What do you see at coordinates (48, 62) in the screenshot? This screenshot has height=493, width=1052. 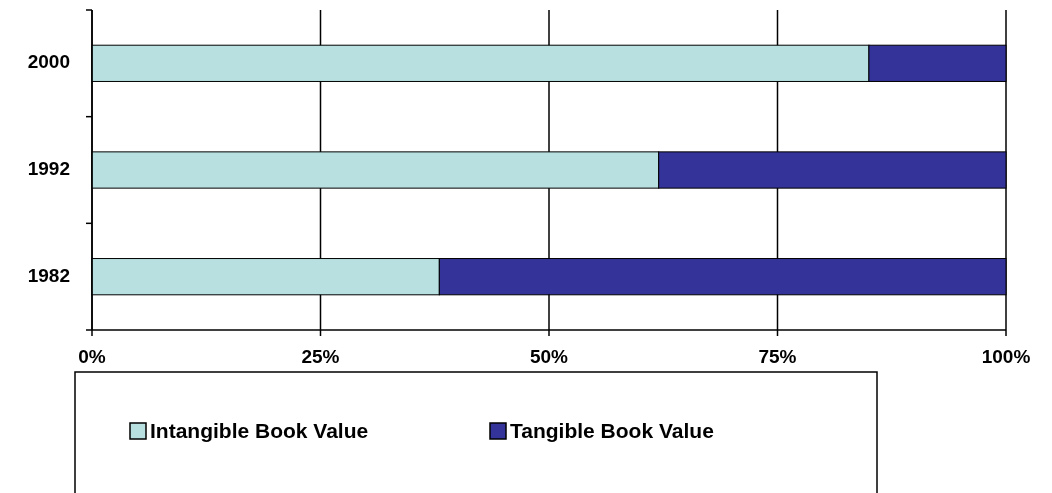 I see `y-tick-label: 2000` at bounding box center [48, 62].